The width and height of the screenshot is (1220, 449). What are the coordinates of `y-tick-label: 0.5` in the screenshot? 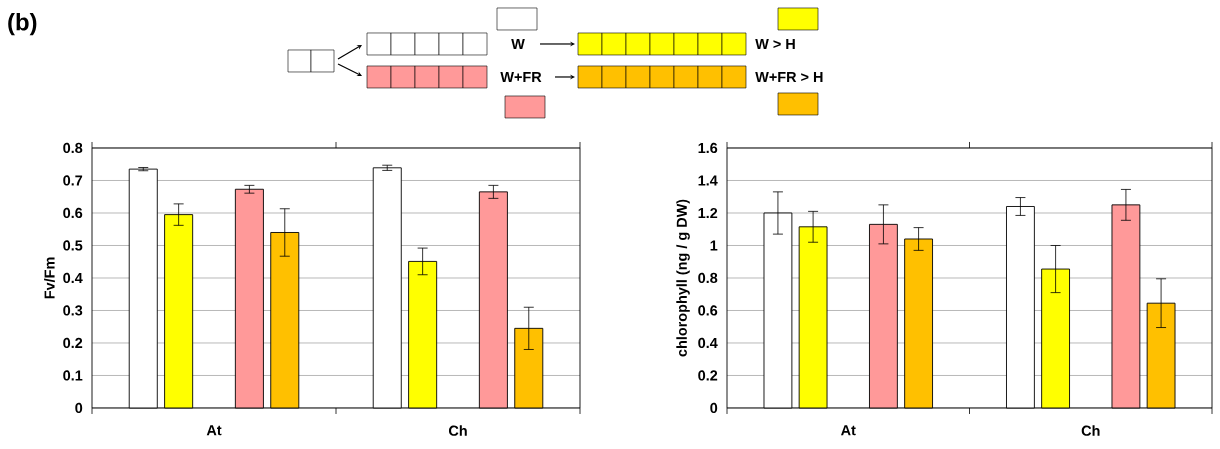 It's located at (73, 245).